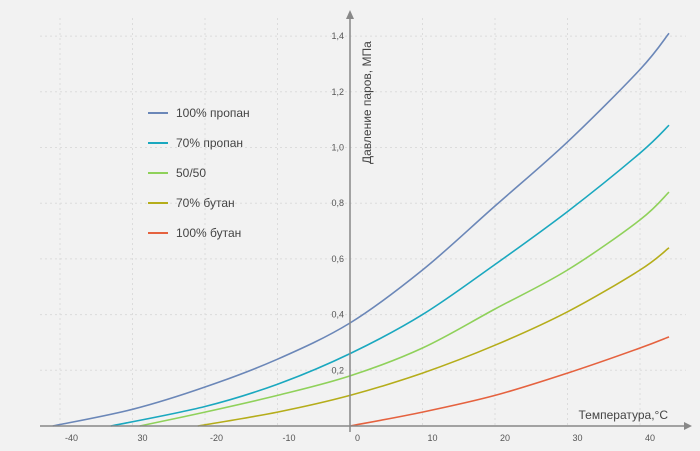 The image size is (700, 451). I want to click on x-tick-label: -40, so click(71, 438).